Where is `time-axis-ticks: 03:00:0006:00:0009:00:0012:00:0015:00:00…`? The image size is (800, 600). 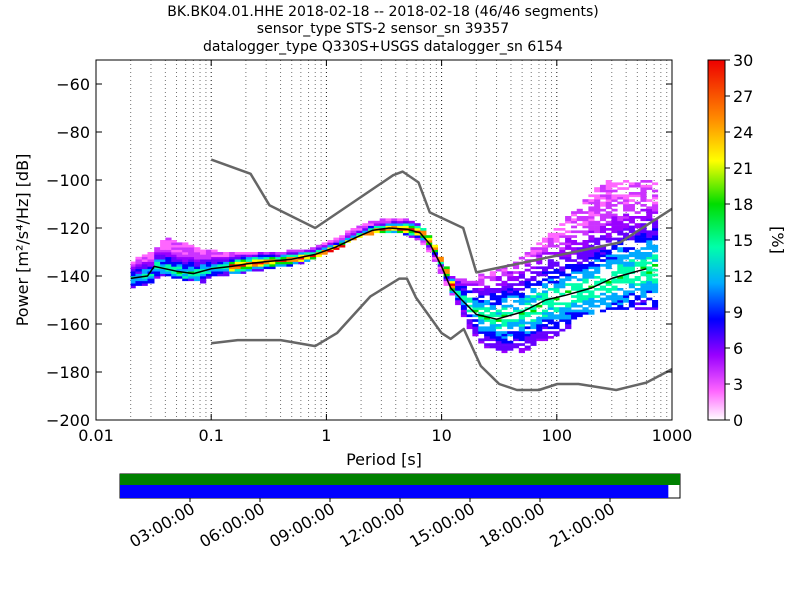 time-axis-ticks: 03:00:0006:00:0009:00:0012:00:0015:00:00… is located at coordinates (372, 524).